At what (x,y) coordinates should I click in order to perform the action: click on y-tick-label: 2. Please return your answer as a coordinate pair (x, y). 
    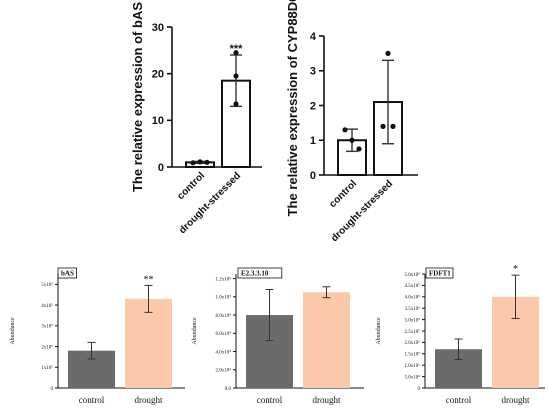
    Looking at the image, I should click on (313, 106).